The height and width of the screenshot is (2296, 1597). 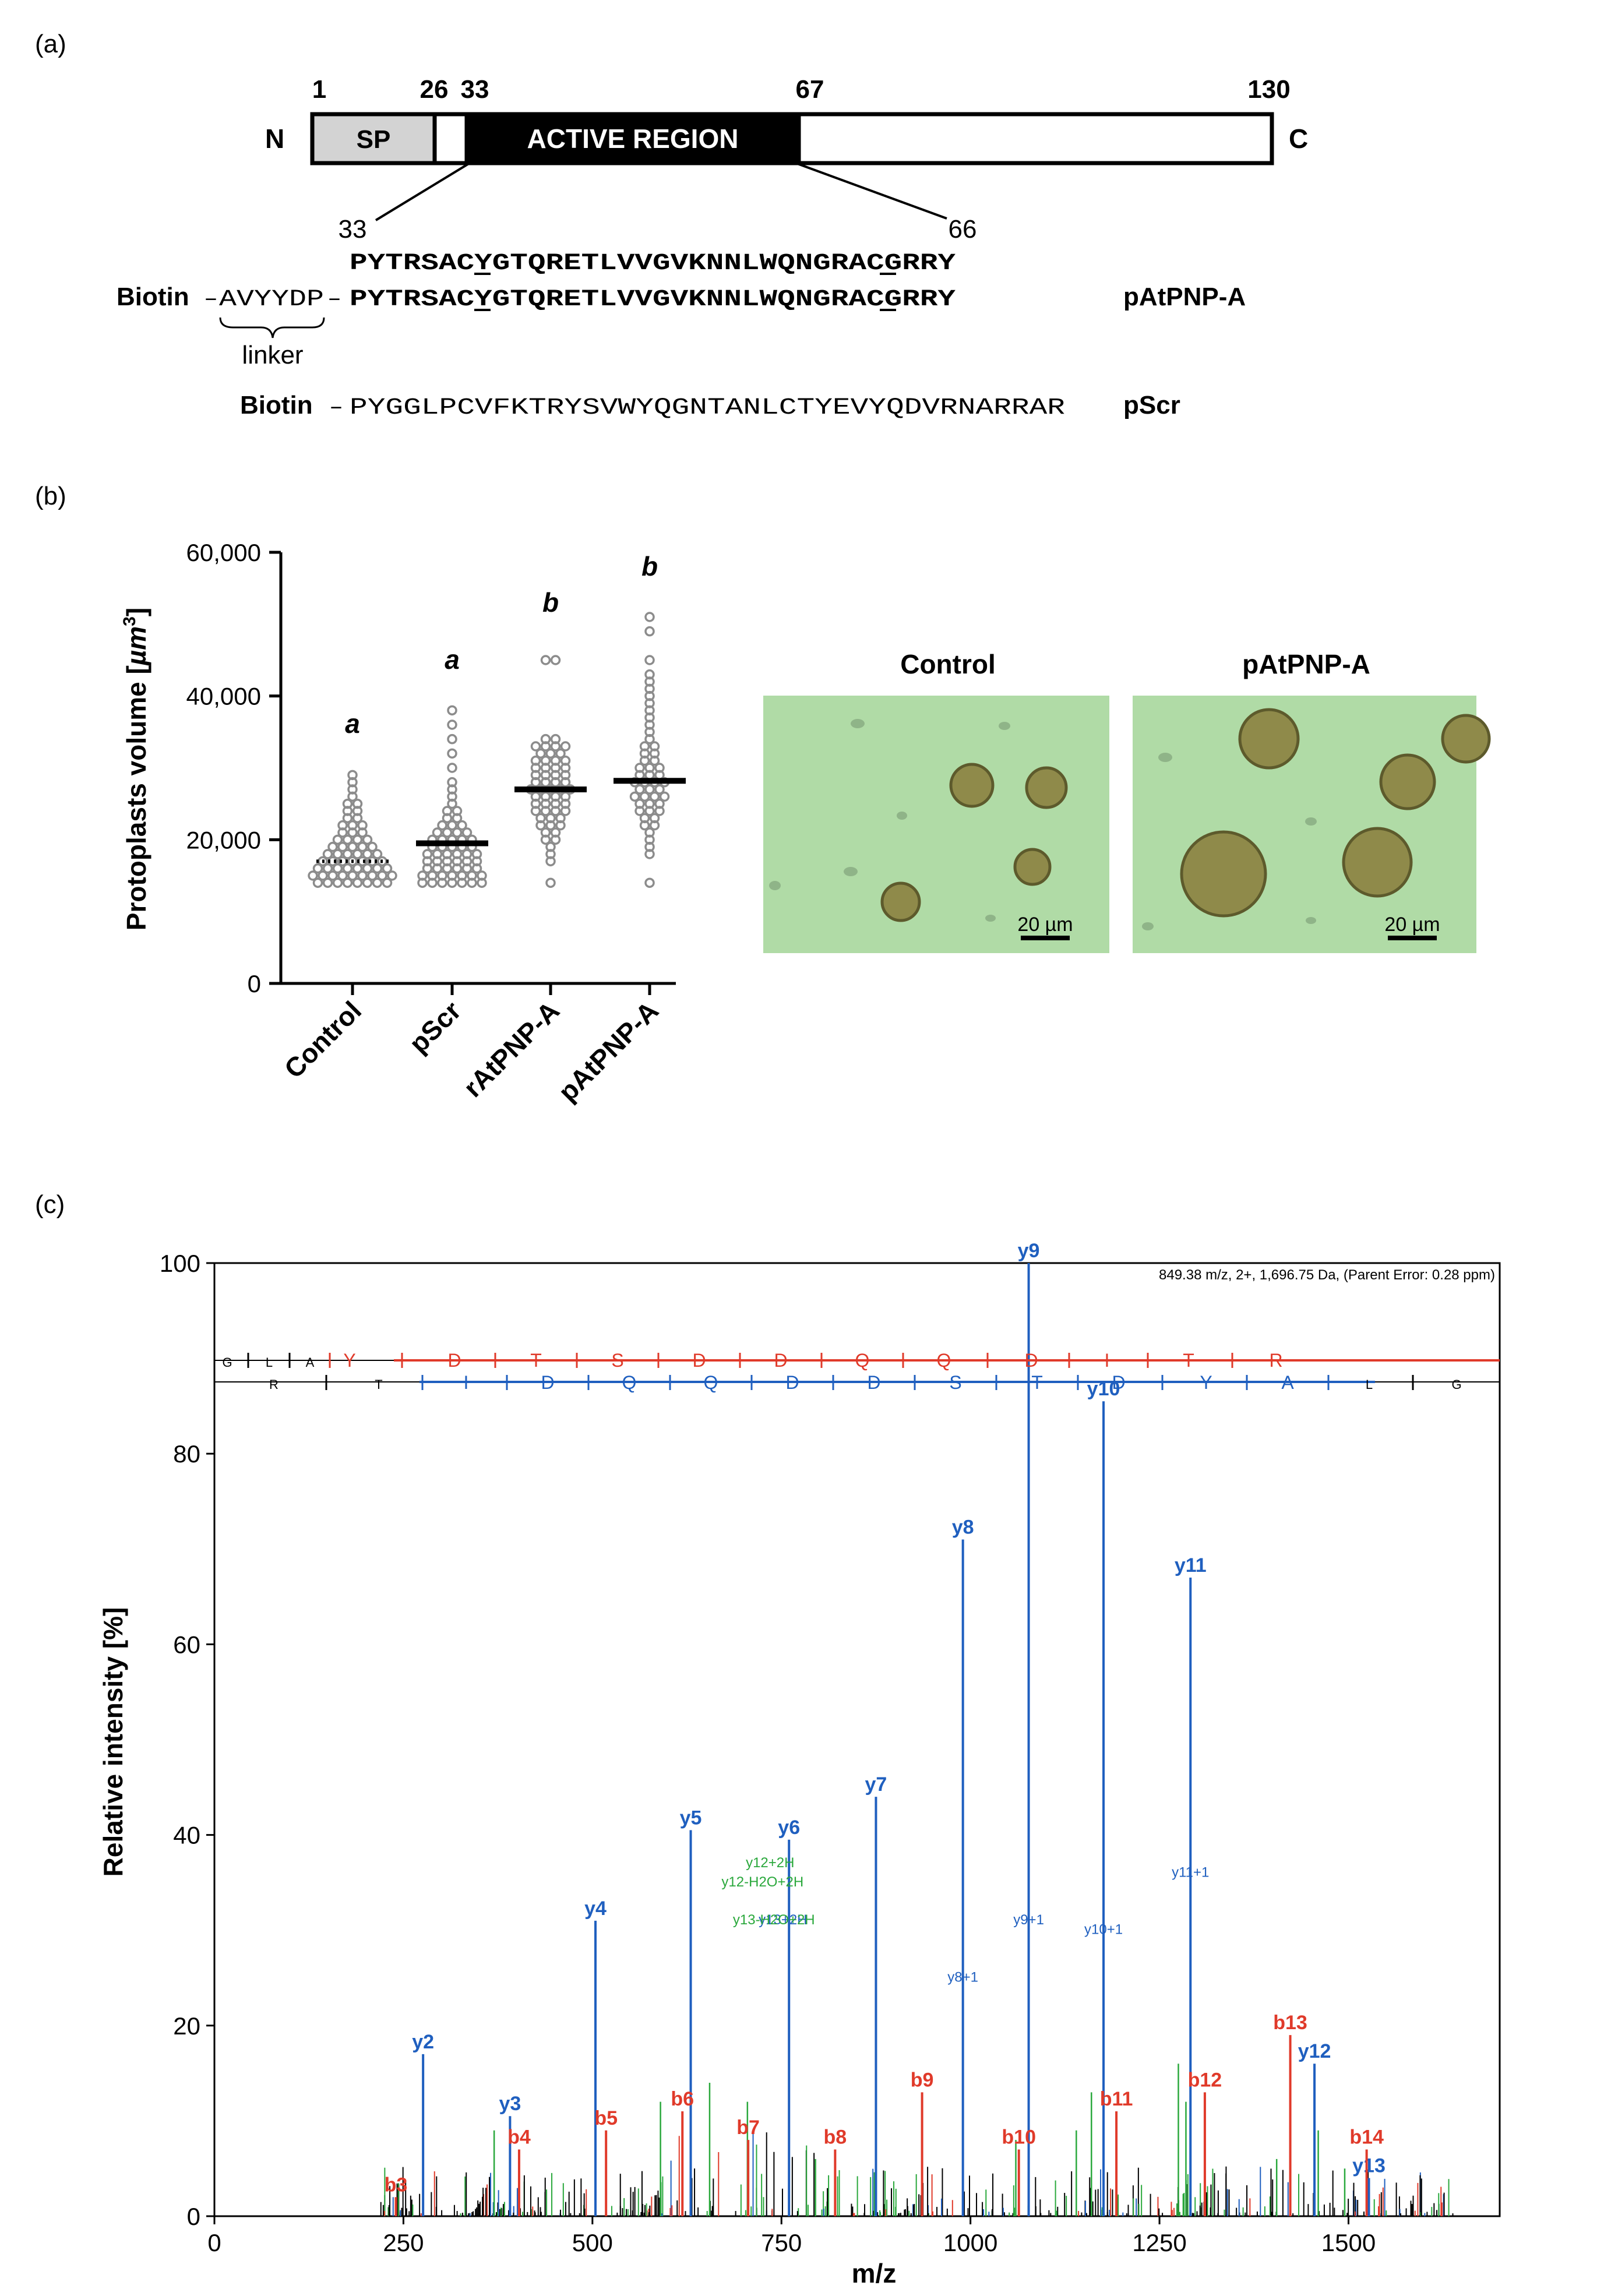 I want to click on active-region-label: ACTIVE REGION, so click(x=633, y=139).